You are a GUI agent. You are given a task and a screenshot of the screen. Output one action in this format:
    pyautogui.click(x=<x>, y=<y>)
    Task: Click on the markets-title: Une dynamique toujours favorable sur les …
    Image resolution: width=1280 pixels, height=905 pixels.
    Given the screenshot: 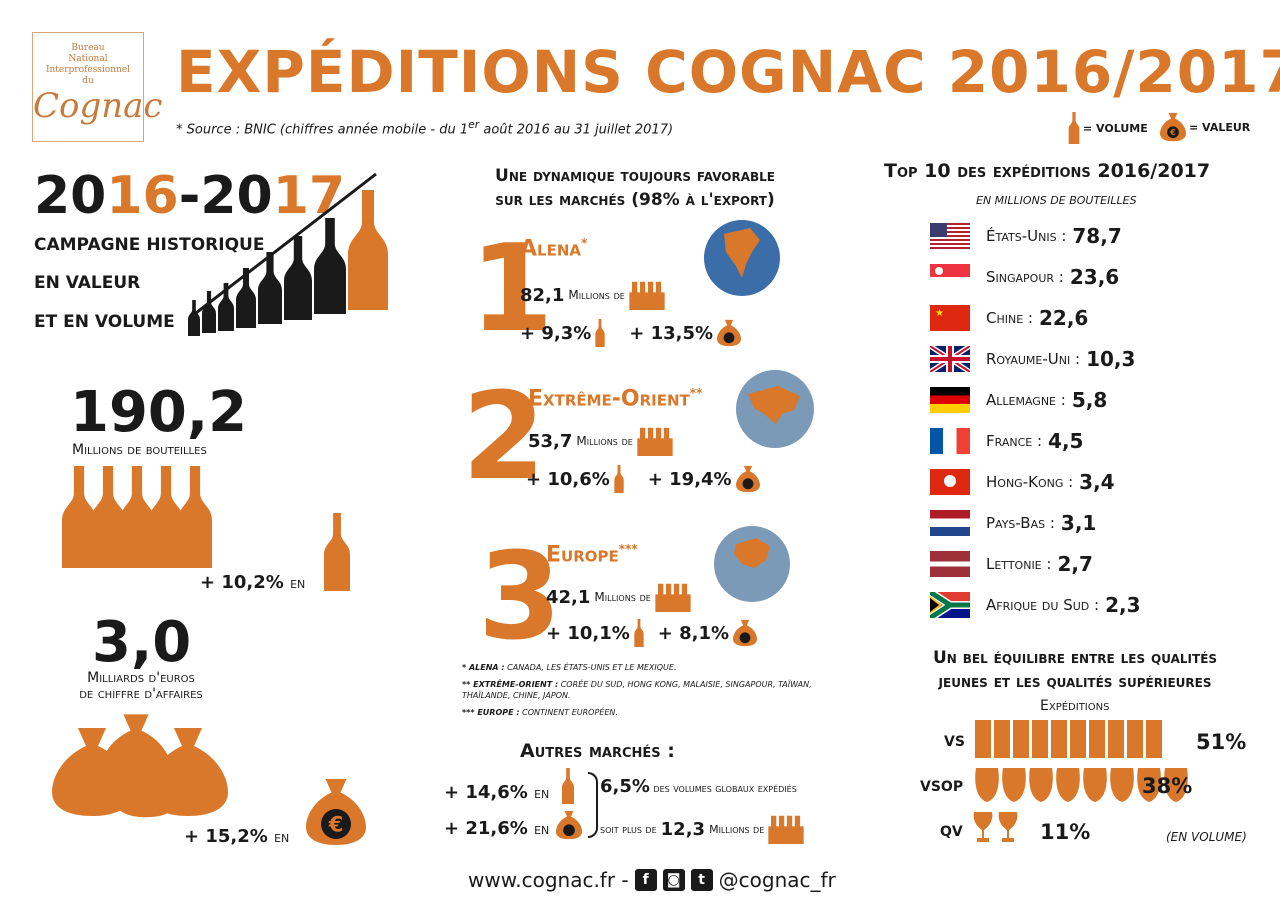 What is the action you would take?
    pyautogui.click(x=635, y=188)
    